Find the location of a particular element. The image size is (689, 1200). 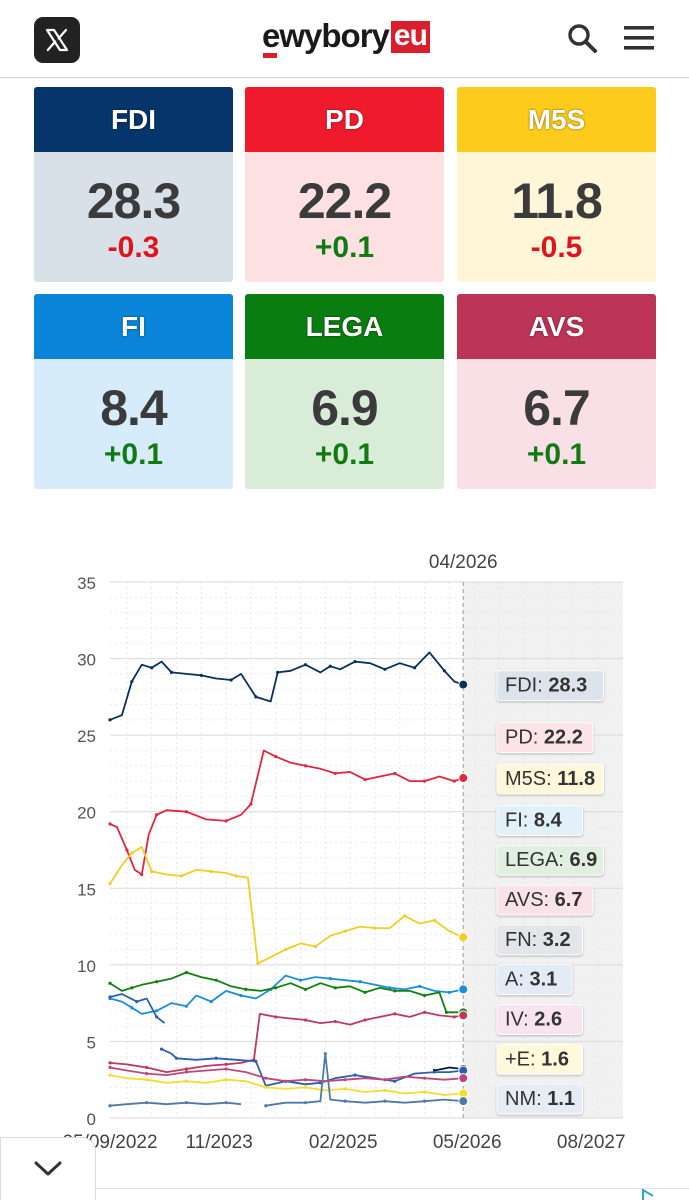

y-tick-label: 20 is located at coordinates (86, 813).